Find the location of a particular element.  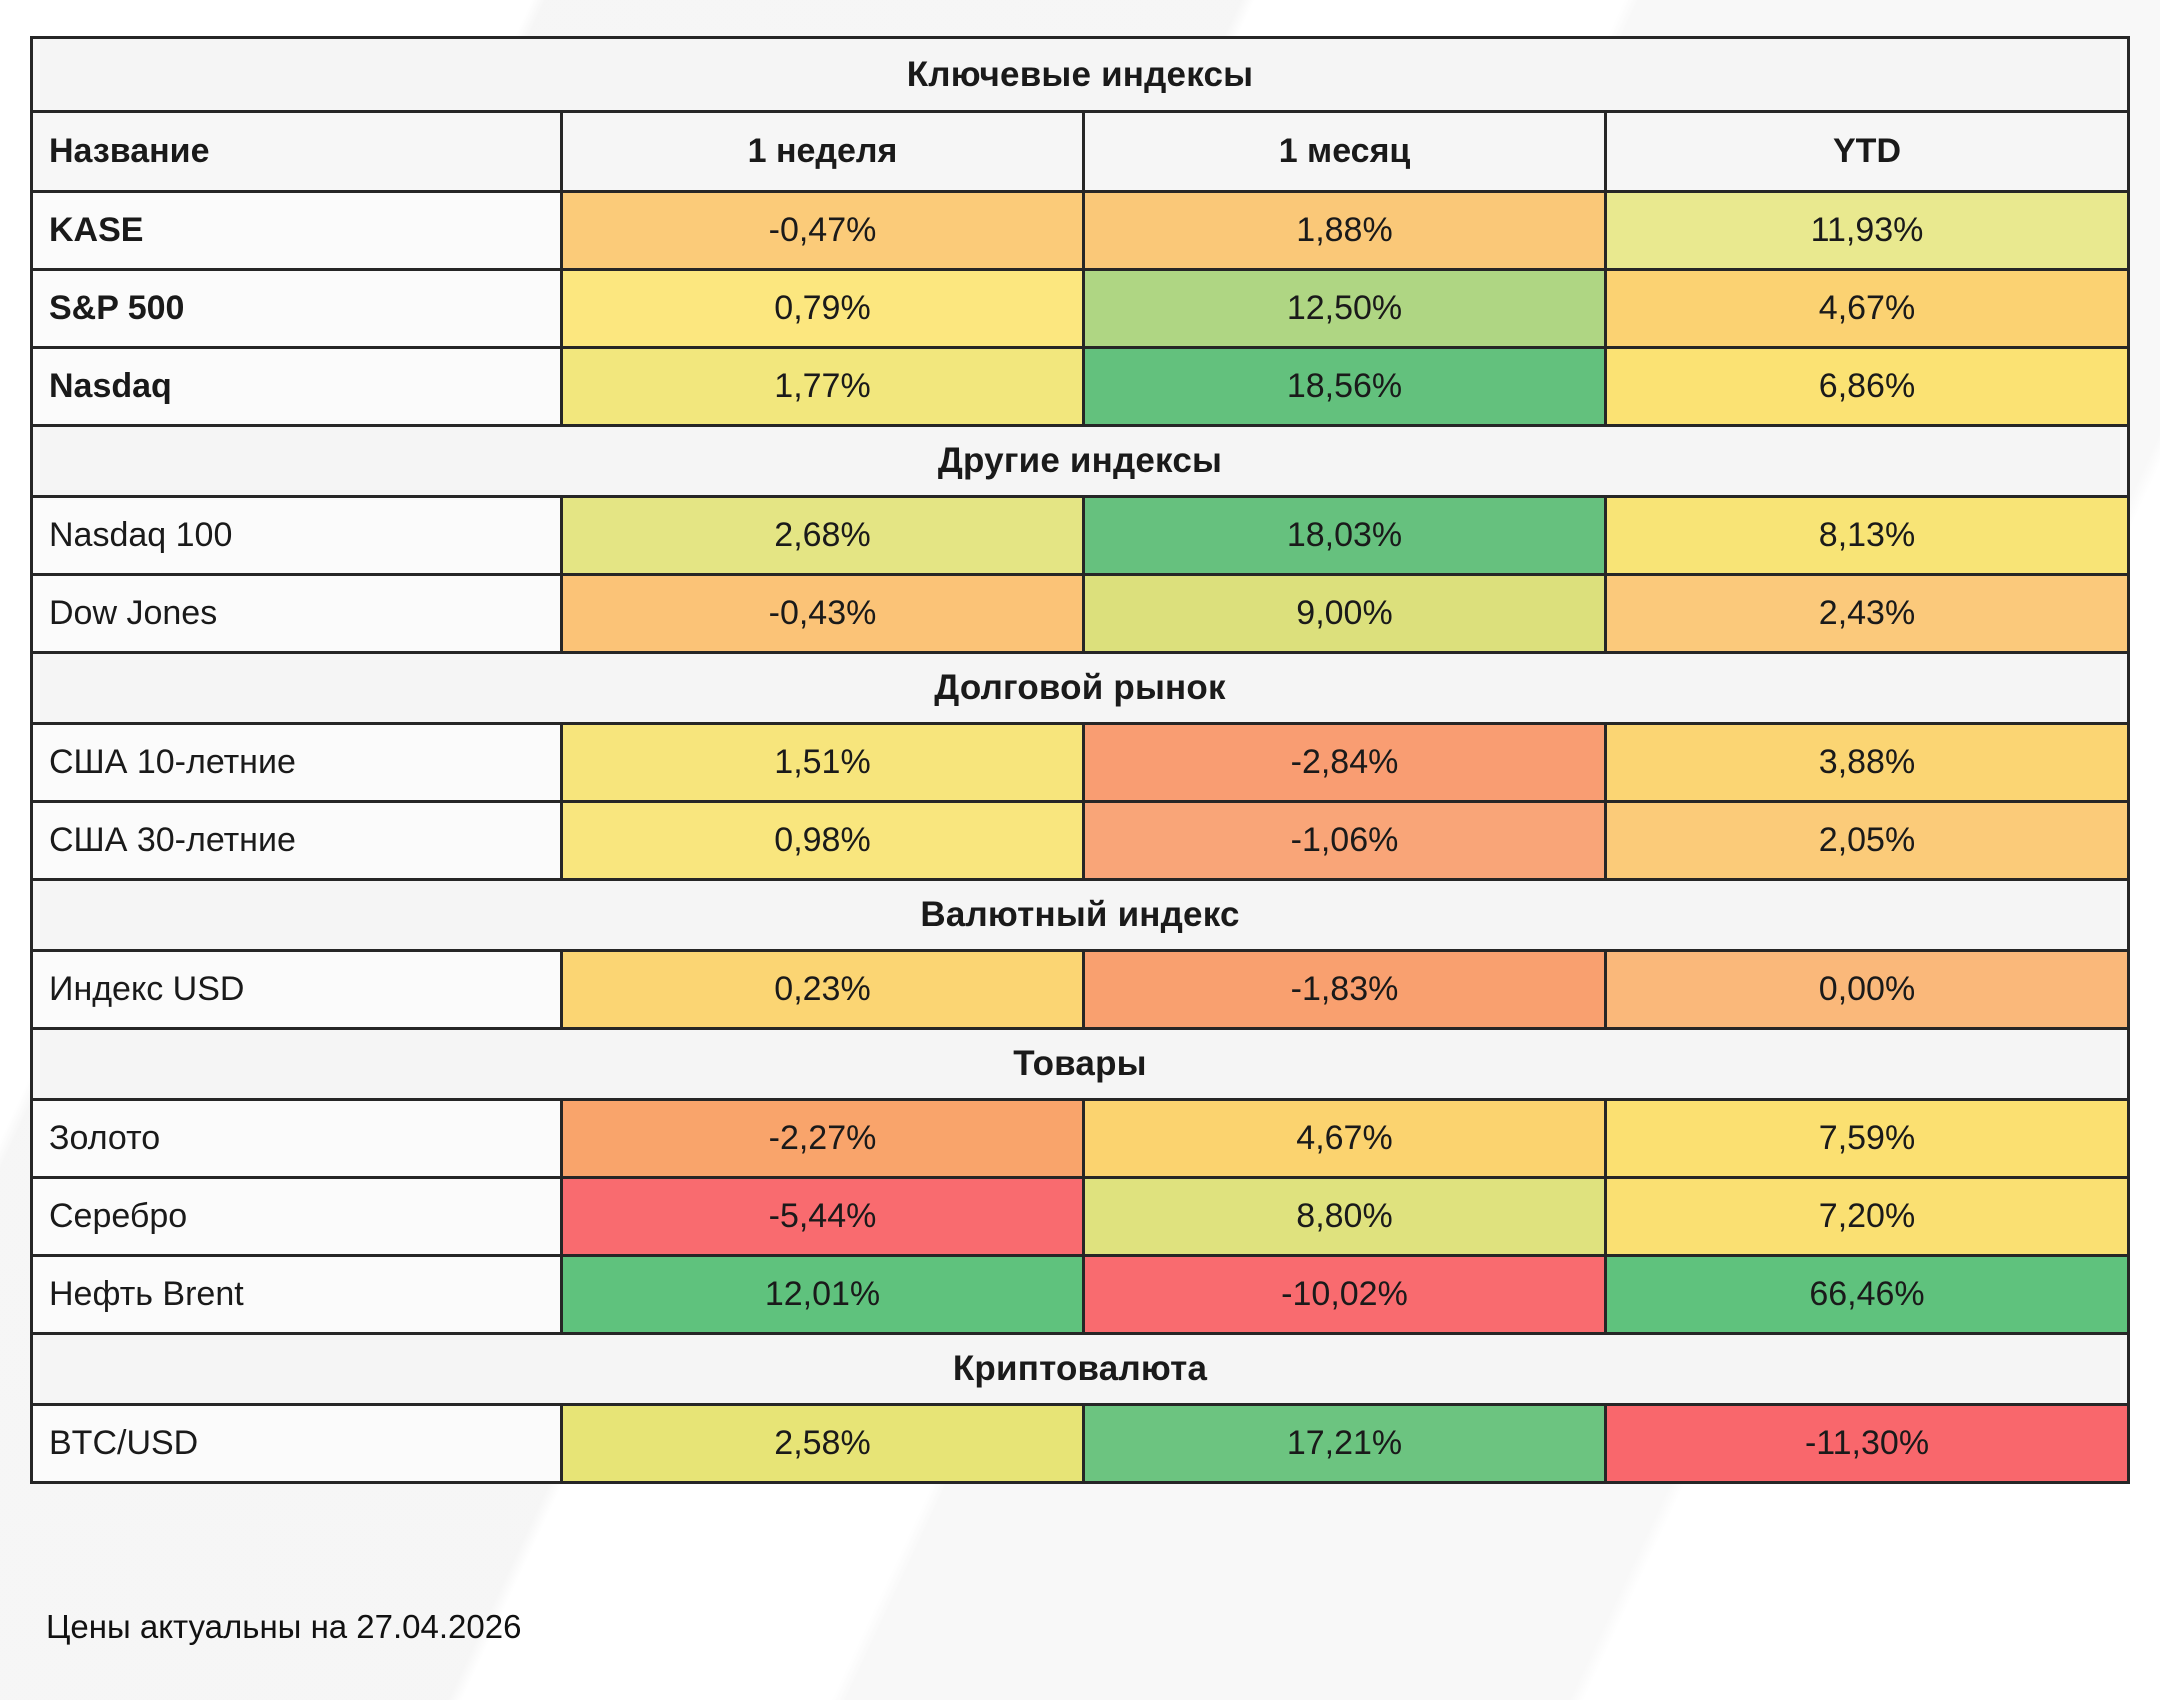

table-row: США 30-летние 0,98% -1,06% 2,05% is located at coordinates (1080, 839).